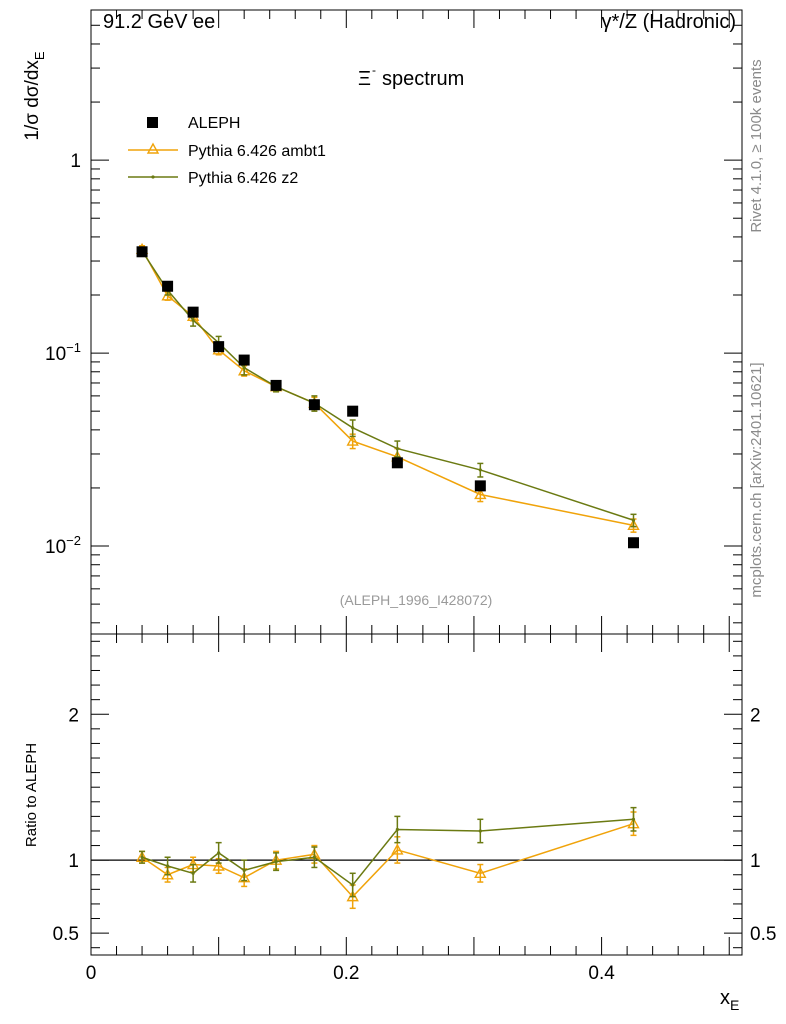 The height and width of the screenshot is (1024, 786). I want to click on x-tick-label: 0.2, so click(346, 973).